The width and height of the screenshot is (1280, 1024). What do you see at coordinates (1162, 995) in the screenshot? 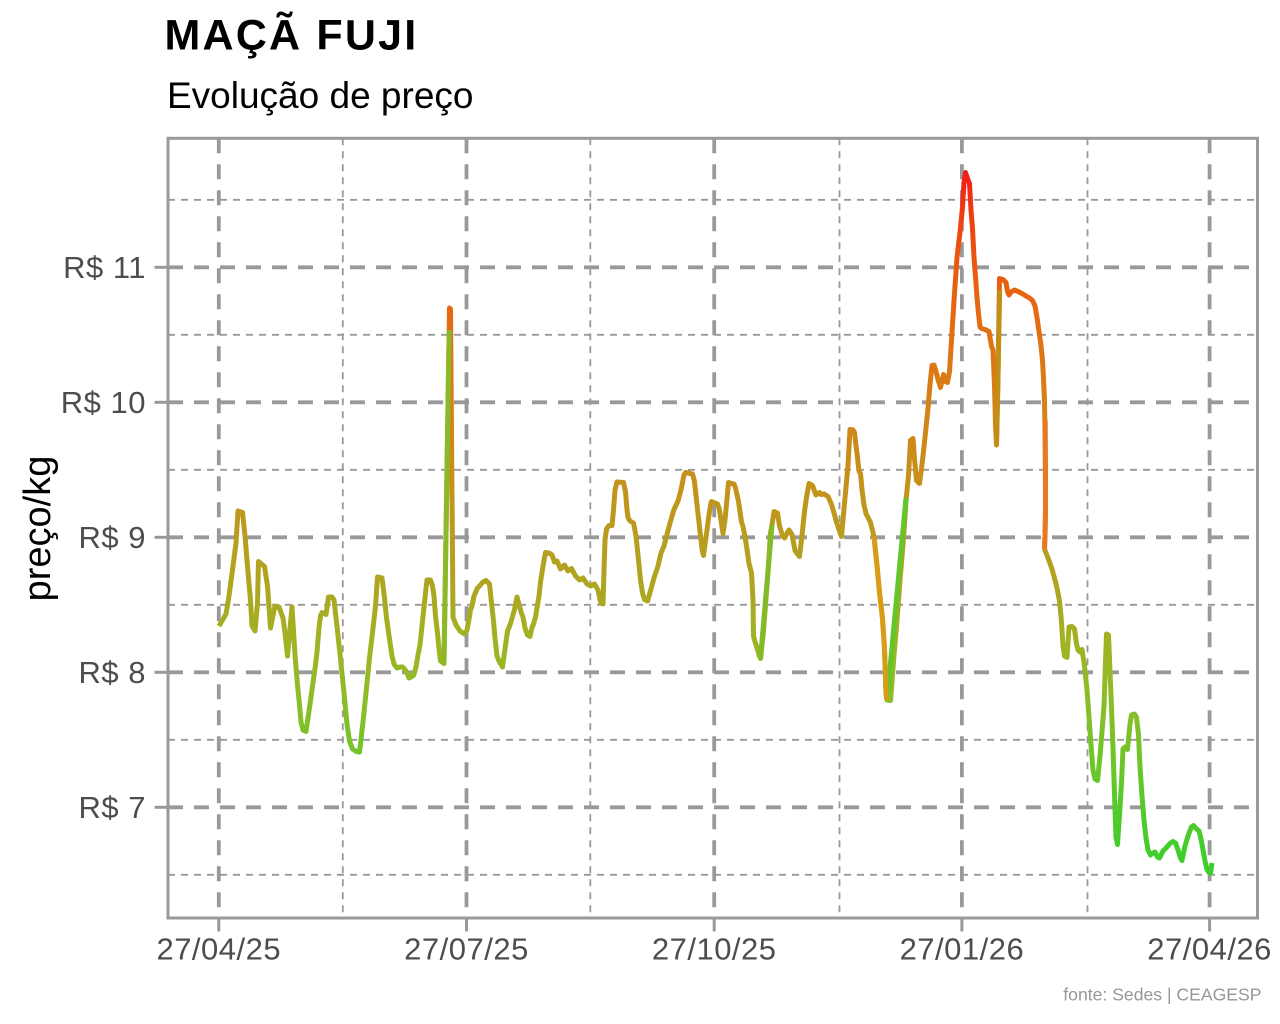
I see `svg-text: fonte: Sedes | CEAGESP` at bounding box center [1162, 995].